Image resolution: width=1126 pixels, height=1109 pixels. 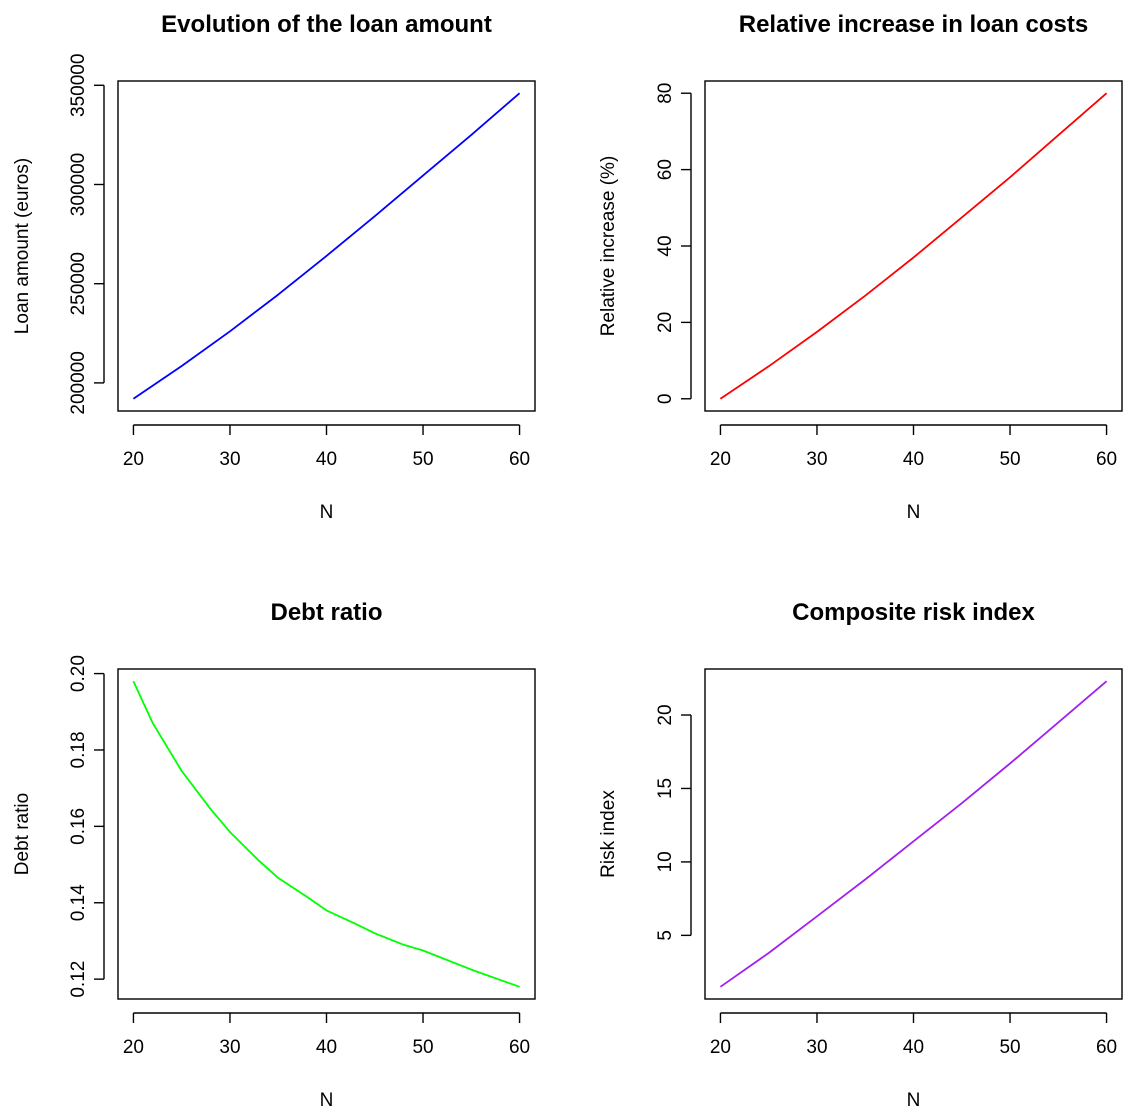 What do you see at coordinates (22, 246) in the screenshot?
I see `y-axis-label: Loan amount (euros)` at bounding box center [22, 246].